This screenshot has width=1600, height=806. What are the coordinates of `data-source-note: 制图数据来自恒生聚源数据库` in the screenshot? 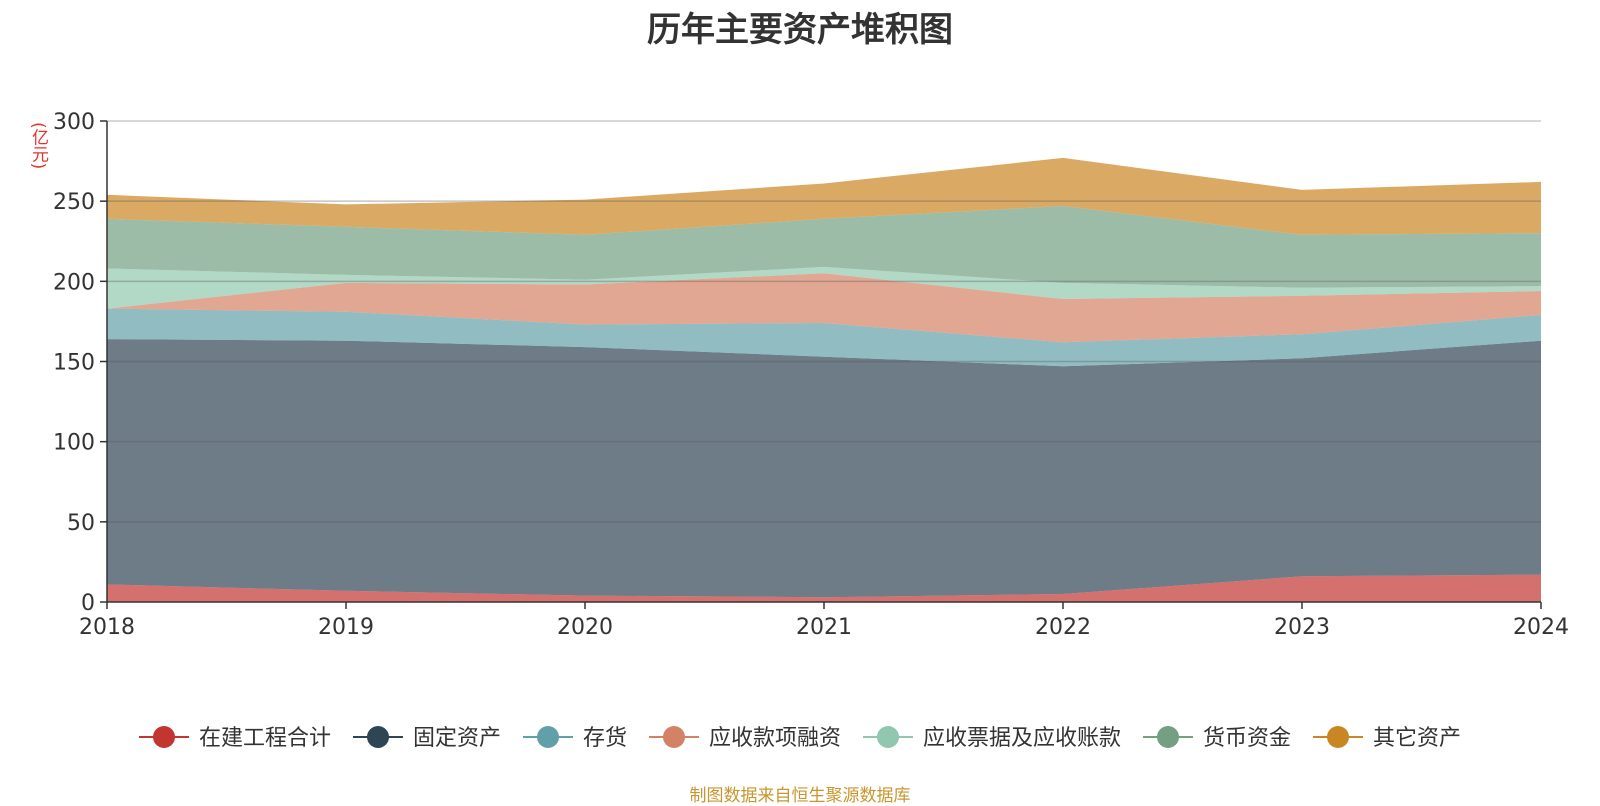 It's located at (800, 796).